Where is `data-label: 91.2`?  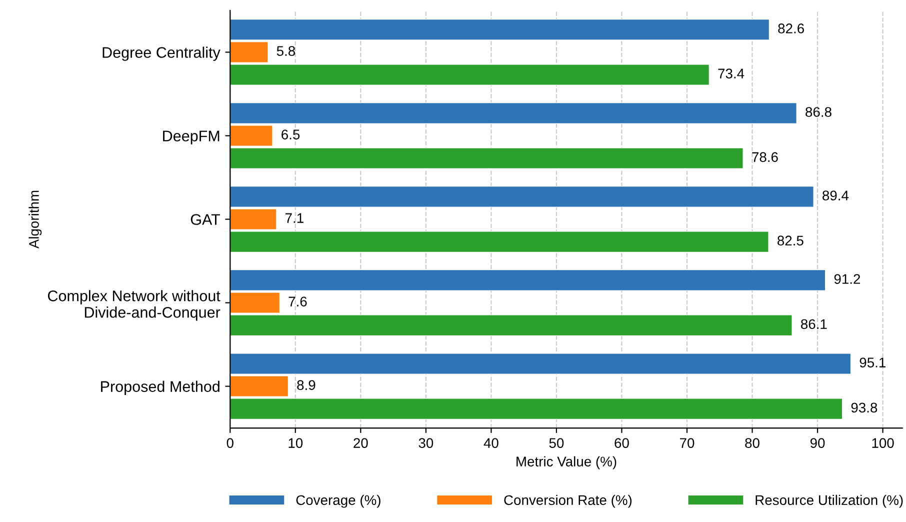
data-label: 91.2 is located at coordinates (847, 279).